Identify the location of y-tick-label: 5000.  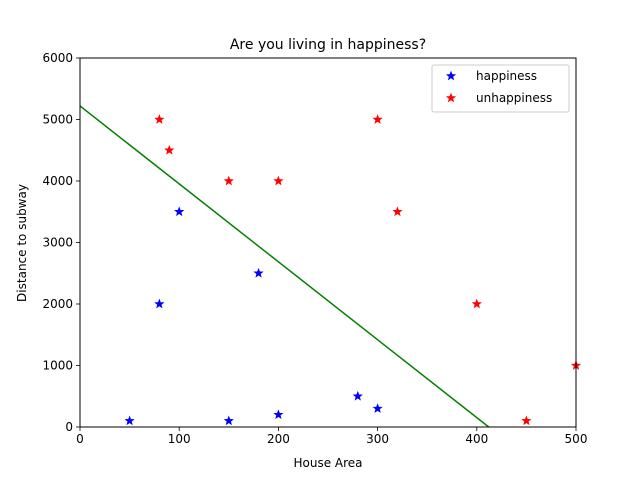
(57, 120).